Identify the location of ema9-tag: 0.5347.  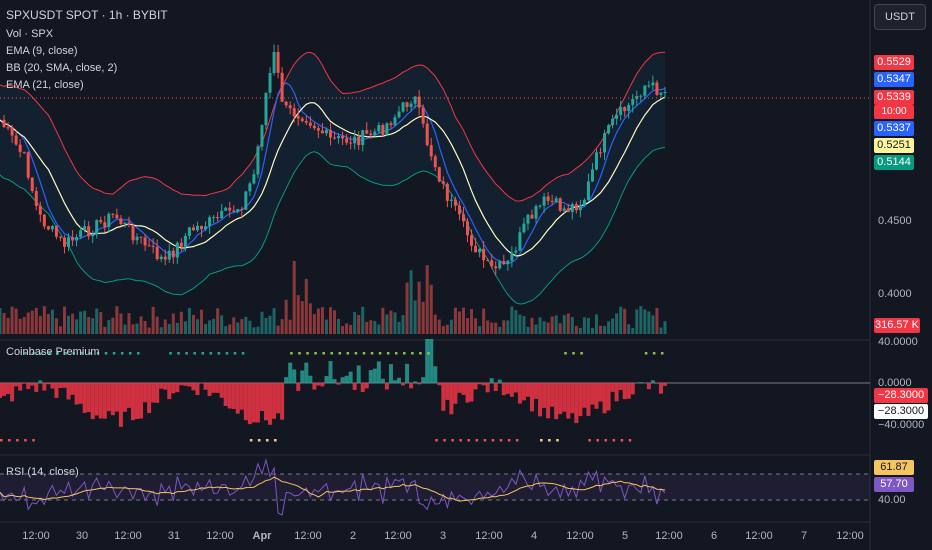
(894, 79).